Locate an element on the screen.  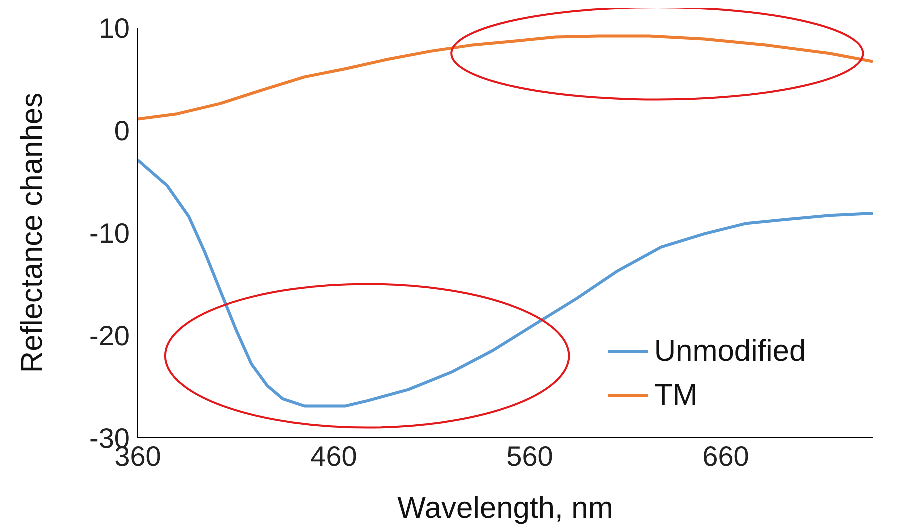
y-axis-title: Reflectance chanhes is located at coordinates (32, 233).